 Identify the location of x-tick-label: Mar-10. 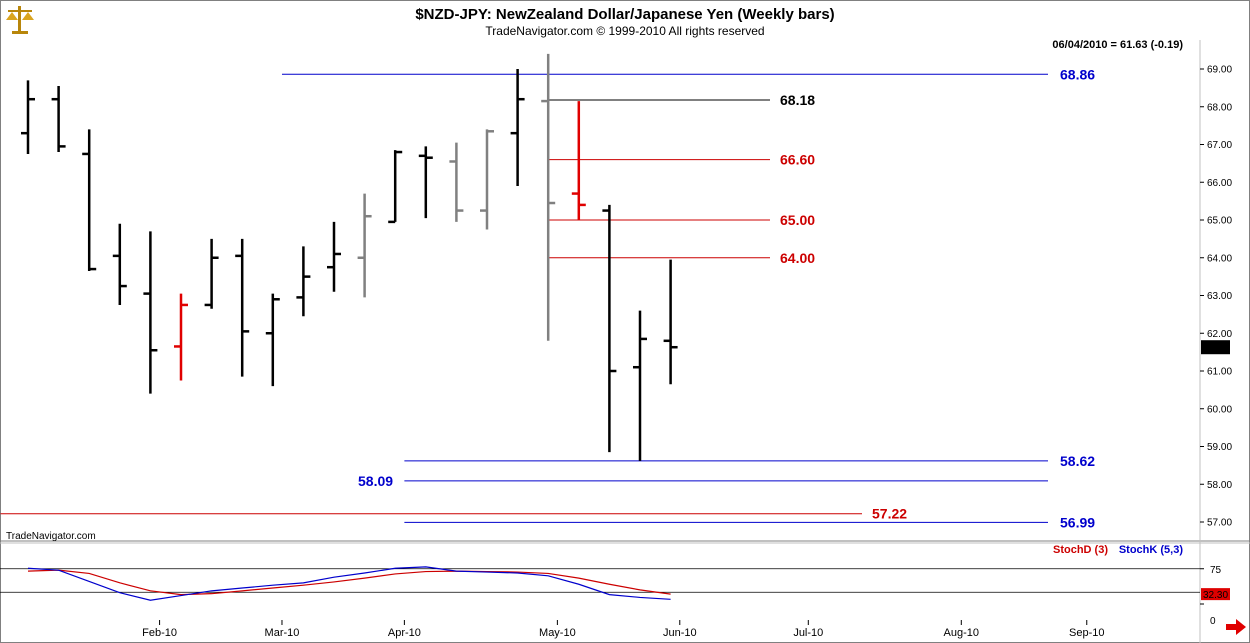
(282, 633).